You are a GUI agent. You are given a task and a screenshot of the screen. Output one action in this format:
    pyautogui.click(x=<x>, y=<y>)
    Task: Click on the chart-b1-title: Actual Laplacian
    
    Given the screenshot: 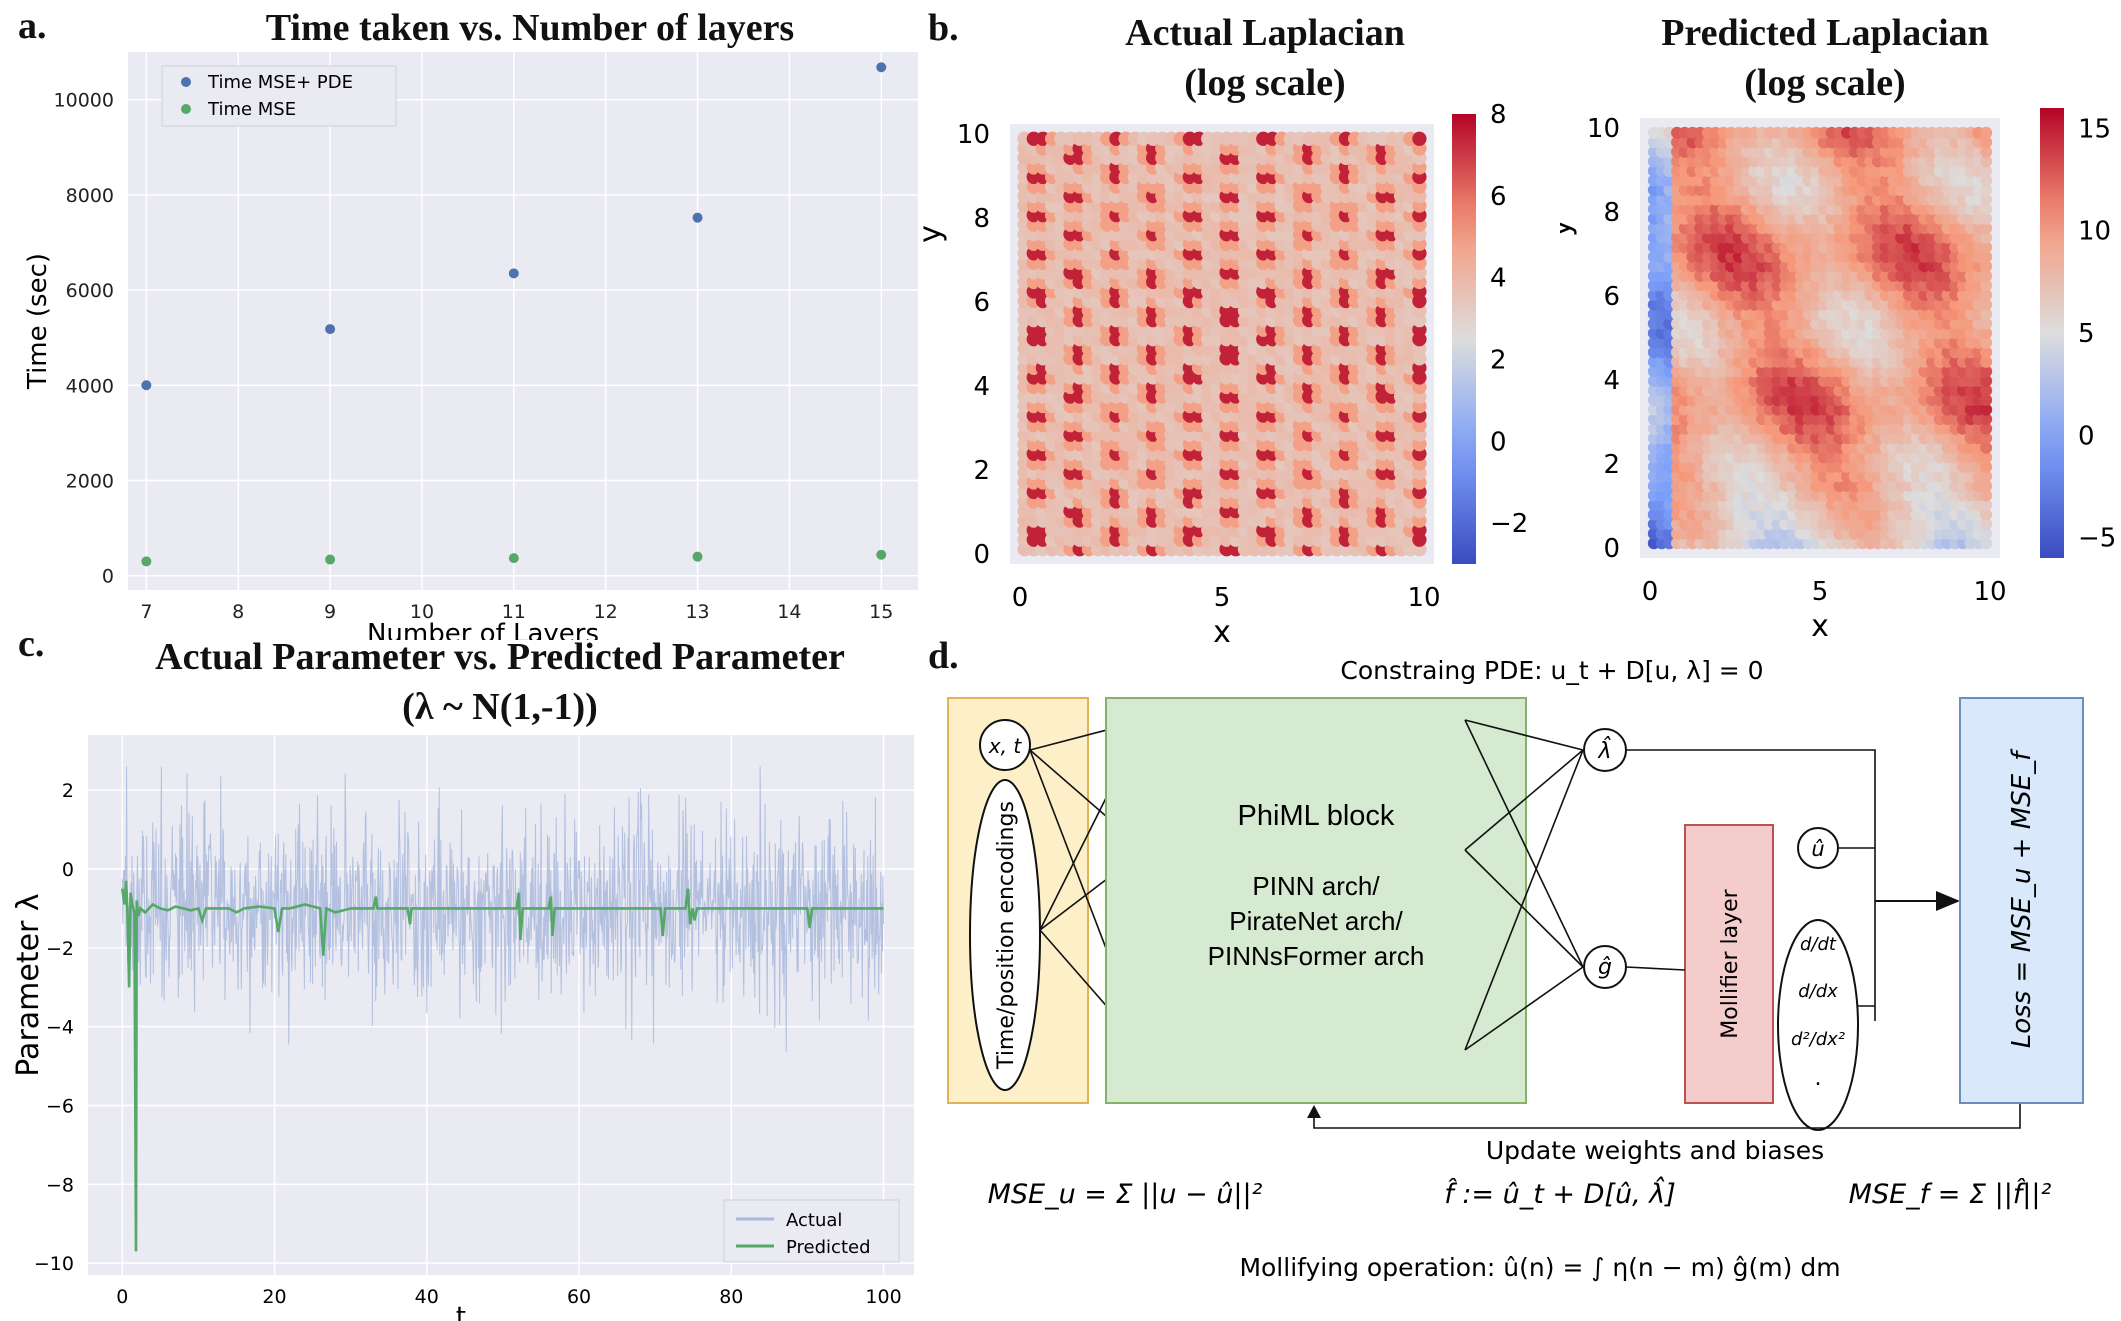 What is the action you would take?
    pyautogui.click(x=1265, y=33)
    